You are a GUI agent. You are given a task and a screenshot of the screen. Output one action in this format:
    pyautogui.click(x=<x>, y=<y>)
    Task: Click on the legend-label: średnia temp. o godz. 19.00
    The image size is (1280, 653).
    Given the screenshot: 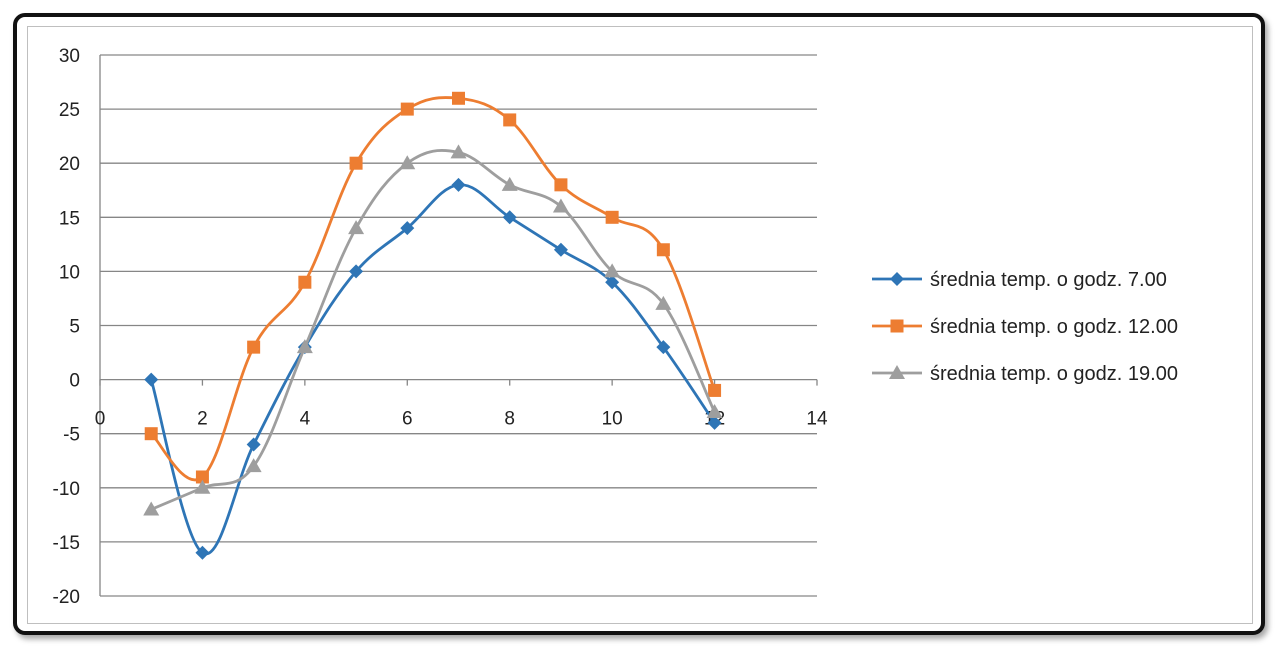 What is the action you would take?
    pyautogui.click(x=1054, y=374)
    